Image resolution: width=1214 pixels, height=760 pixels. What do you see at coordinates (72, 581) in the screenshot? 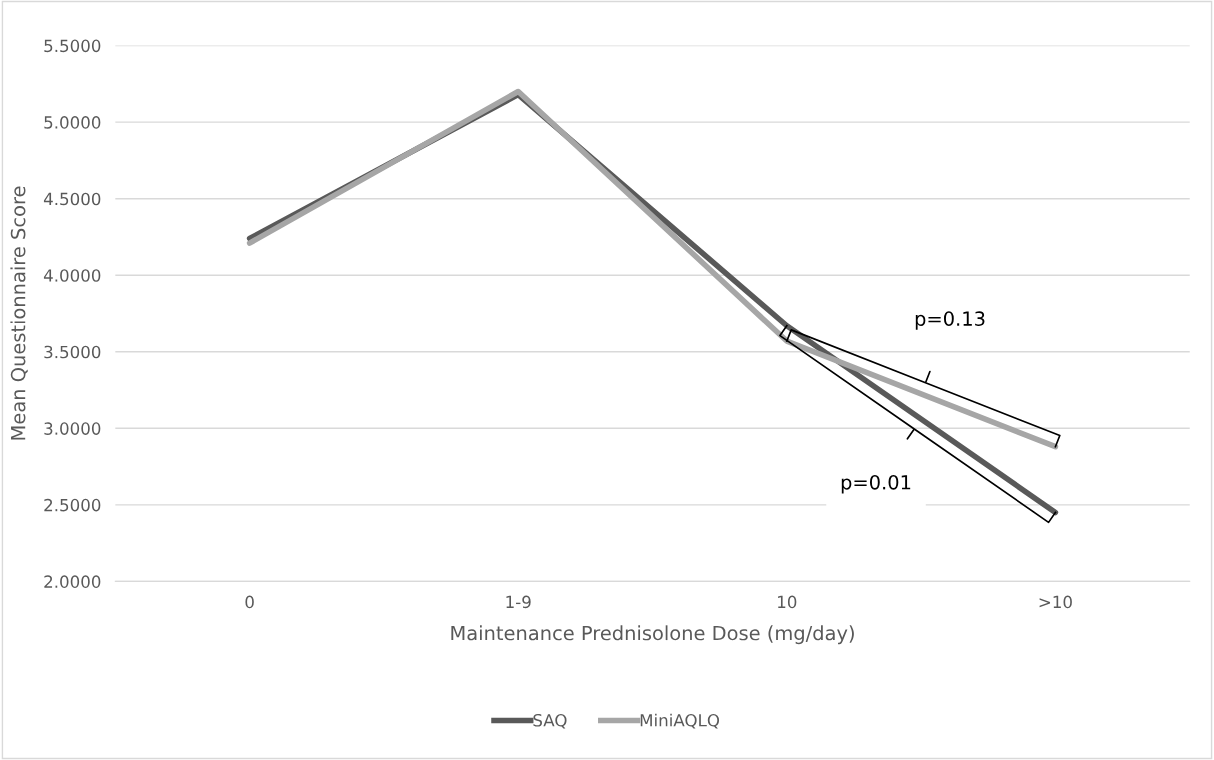
I see `y-tick-label: 2.0000` at bounding box center [72, 581].